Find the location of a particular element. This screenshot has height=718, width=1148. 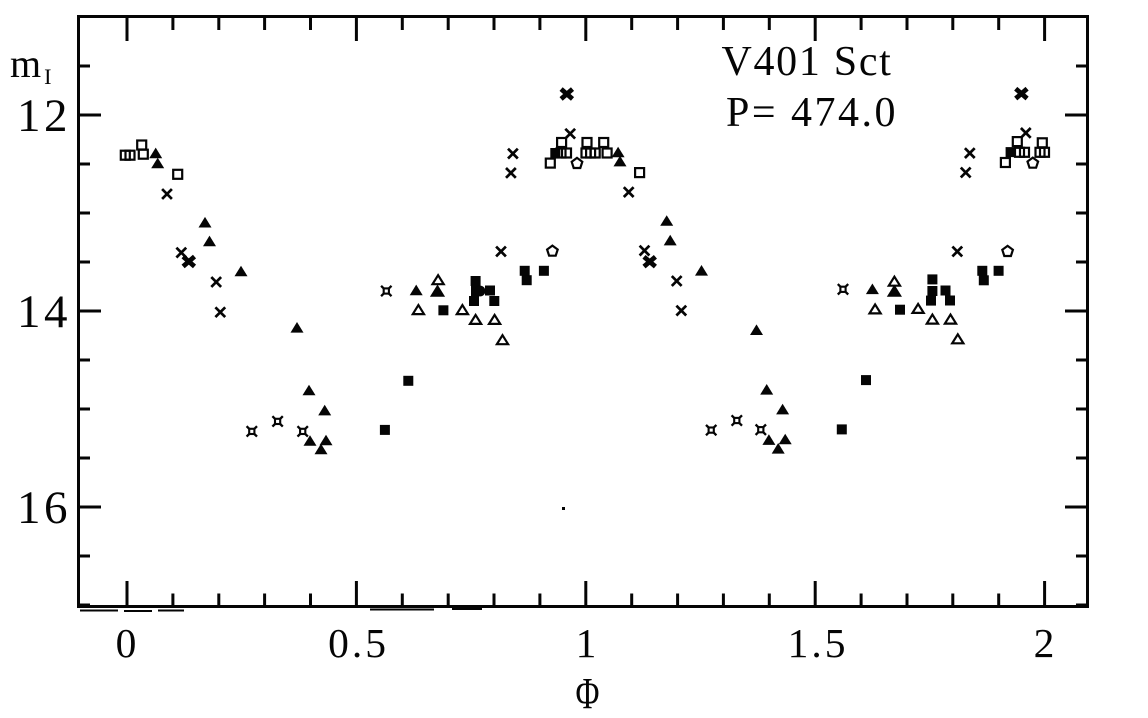

svg-text: 16 is located at coordinates (44, 508).